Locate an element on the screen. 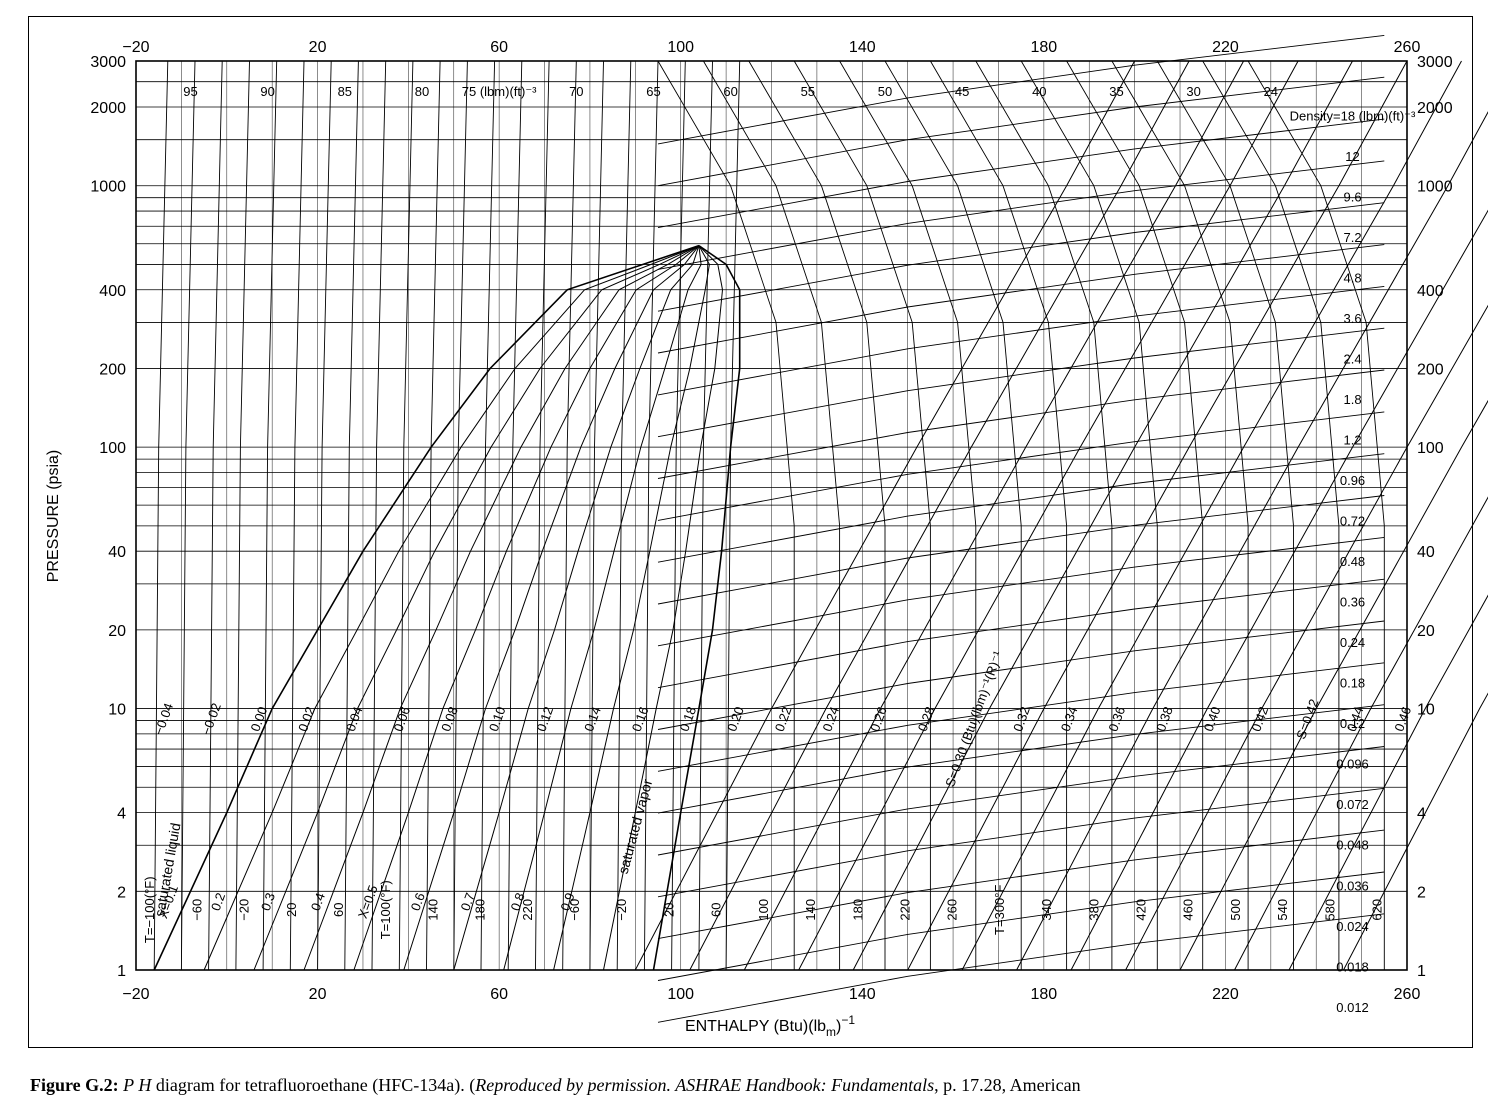 Image resolution: width=1488 pixels, height=1112 pixels. y-tick-label-left: 4 is located at coordinates (121, 814).